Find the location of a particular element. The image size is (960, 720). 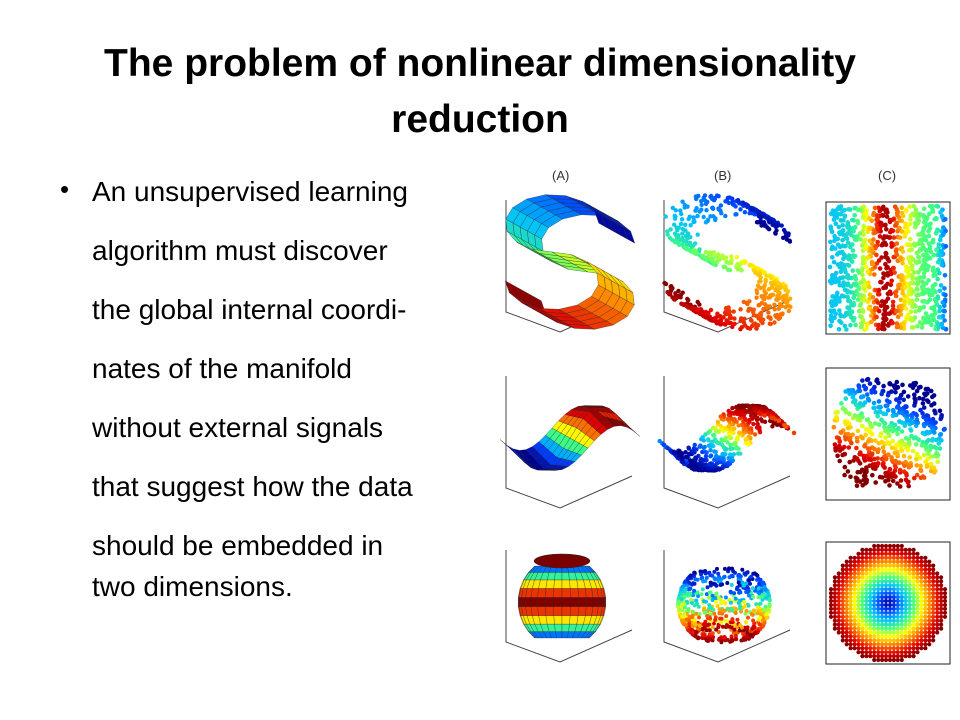

axis-box is located at coordinates (888, 268).